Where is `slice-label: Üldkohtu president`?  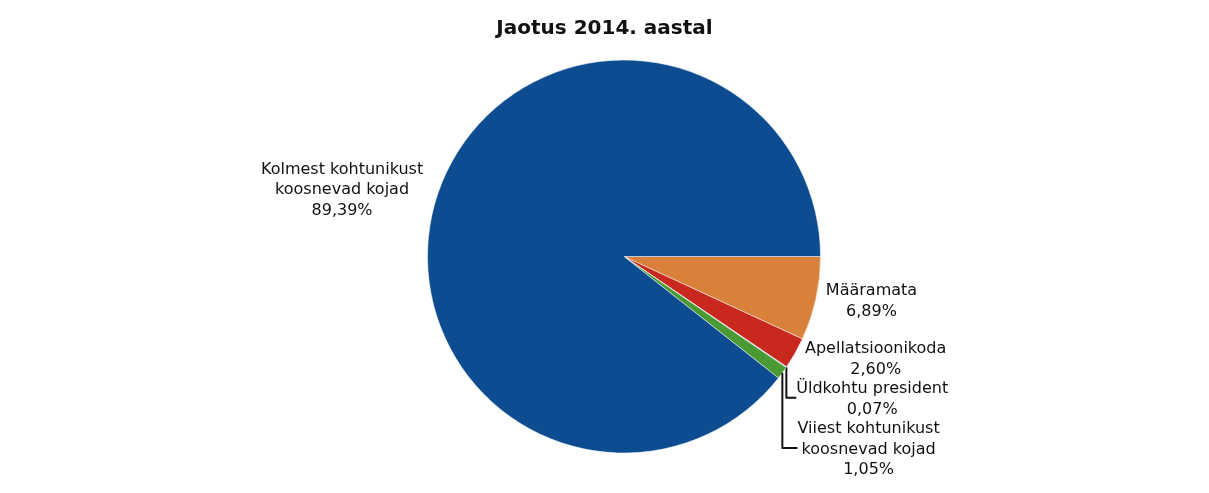
slice-label: Üldkohtu president is located at coordinates (872, 387).